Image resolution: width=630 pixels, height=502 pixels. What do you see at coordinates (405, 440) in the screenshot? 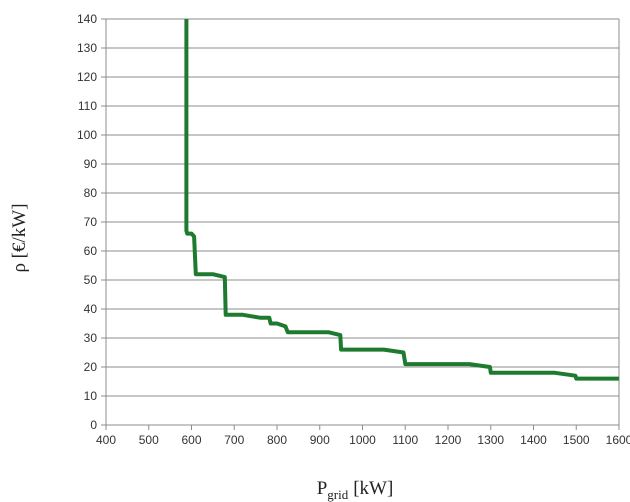
I see `x-tick-label: 1100` at bounding box center [405, 440].